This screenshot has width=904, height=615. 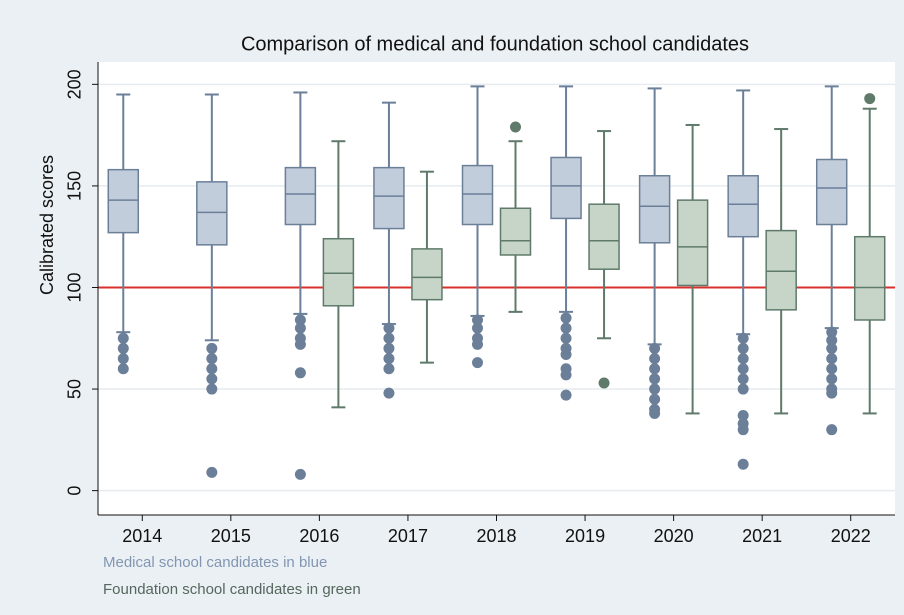 I want to click on y-axis-label: Calibrated scores, so click(x=47, y=225).